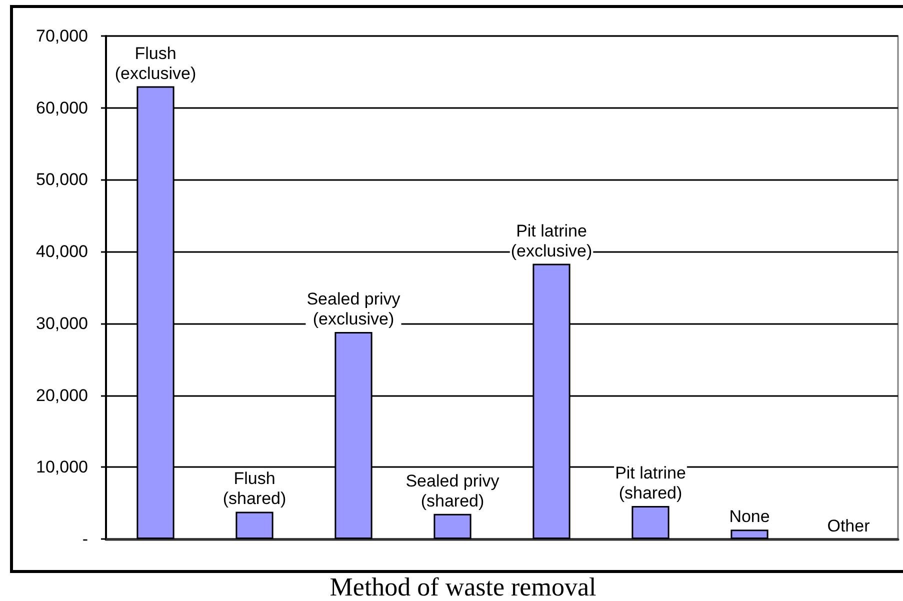 Image resolution: width=903 pixels, height=601 pixels. Describe the element at coordinates (62, 395) in the screenshot. I see `y-tick-label: 20,000` at that location.